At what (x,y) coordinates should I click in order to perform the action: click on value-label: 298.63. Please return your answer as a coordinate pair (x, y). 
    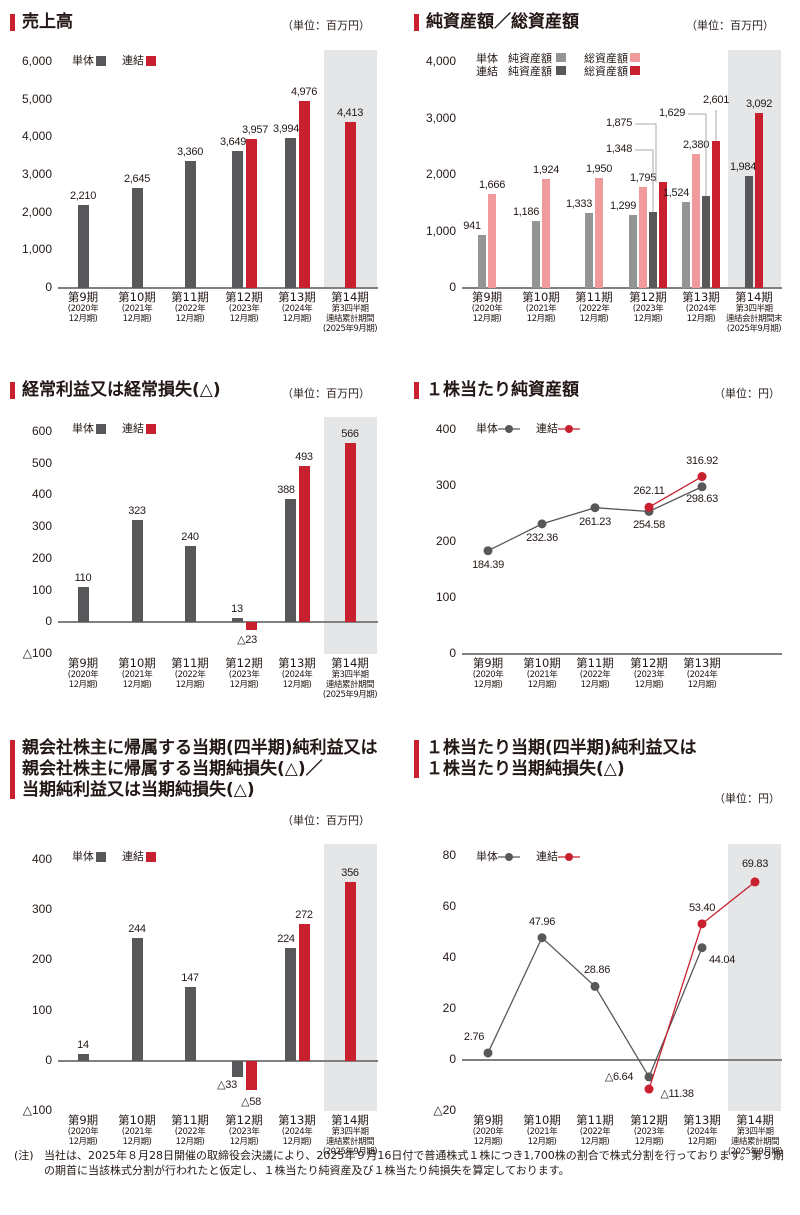
    Looking at the image, I should click on (702, 498).